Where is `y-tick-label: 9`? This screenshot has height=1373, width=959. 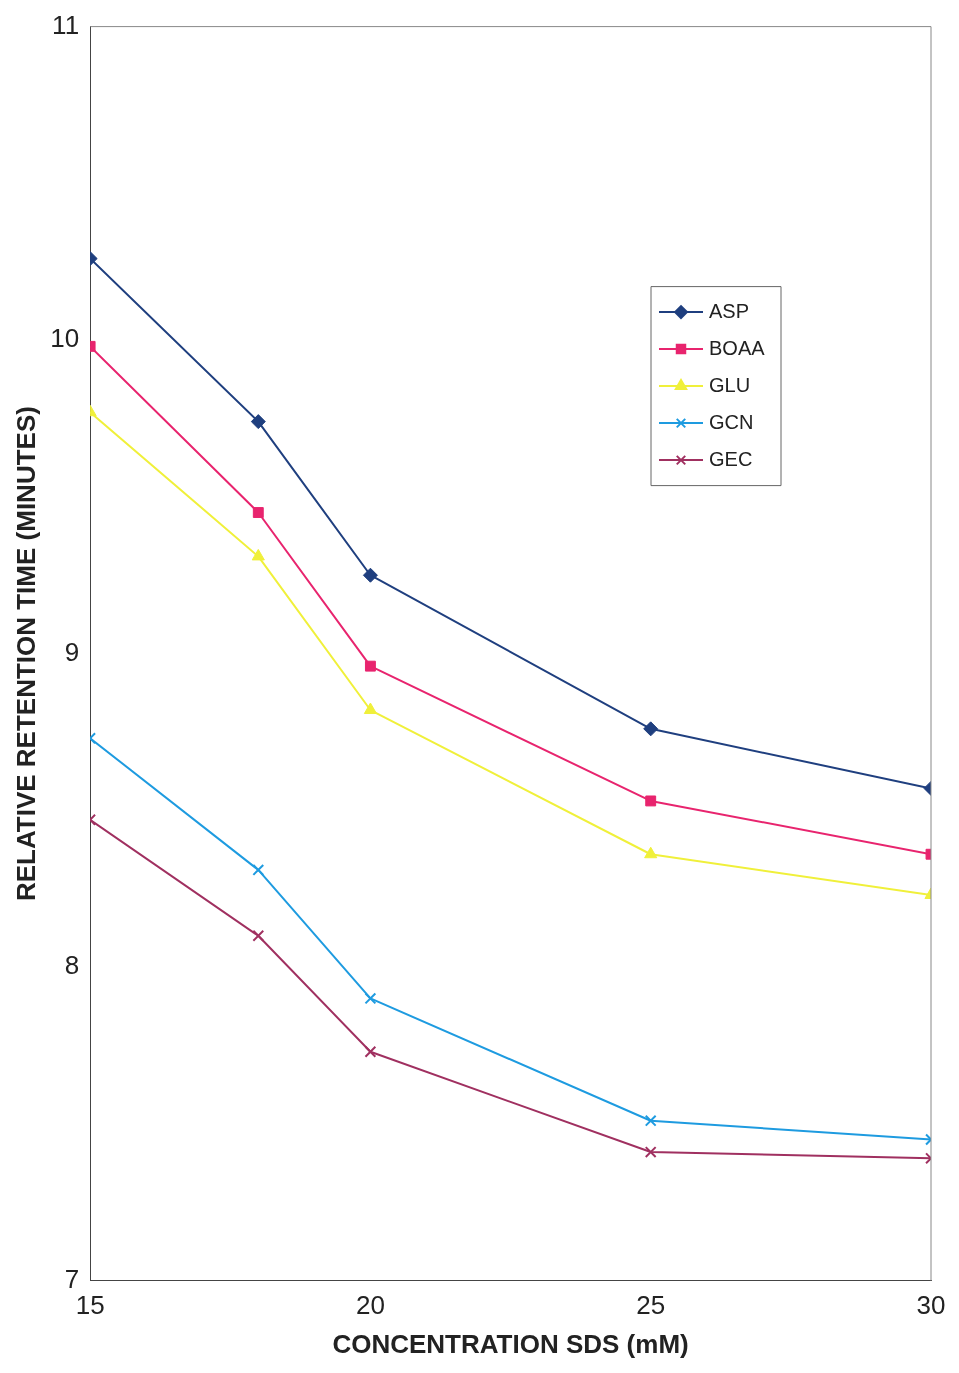 y-tick-label: 9 is located at coordinates (72, 651).